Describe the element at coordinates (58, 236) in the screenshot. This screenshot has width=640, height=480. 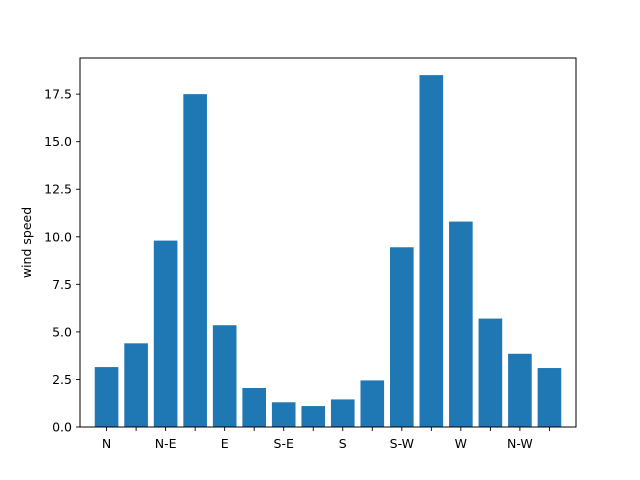
I see `y-tick-label-4: 10.0` at that location.